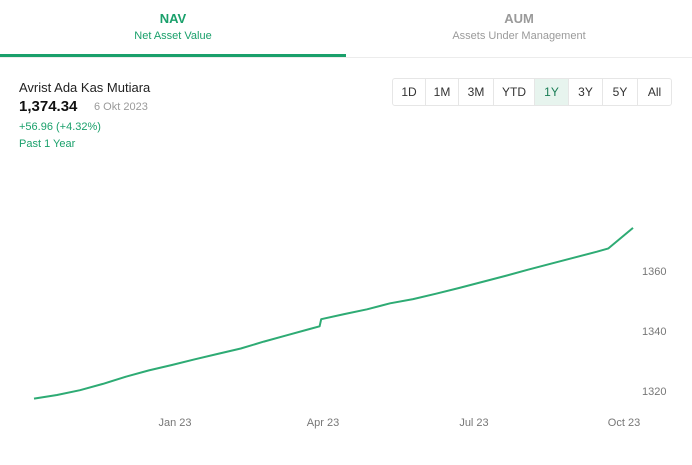 This screenshot has height=465, width=692. What do you see at coordinates (174, 423) in the screenshot?
I see `x-tick-label: Jan 23` at bounding box center [174, 423].